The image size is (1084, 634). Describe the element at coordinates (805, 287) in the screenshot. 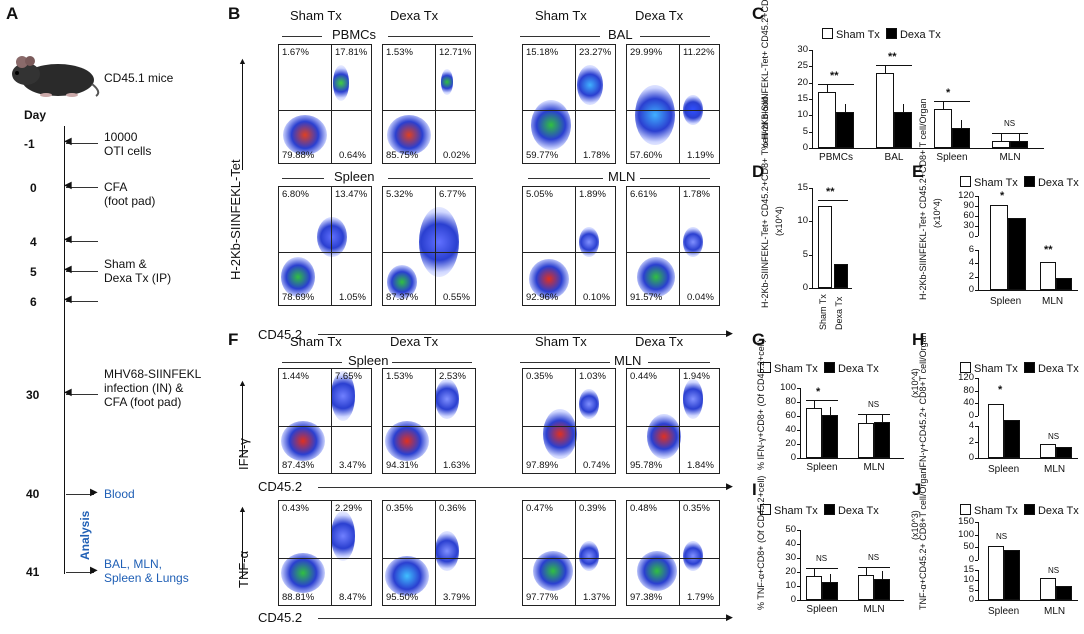

I see `D-ytick: 0` at that location.